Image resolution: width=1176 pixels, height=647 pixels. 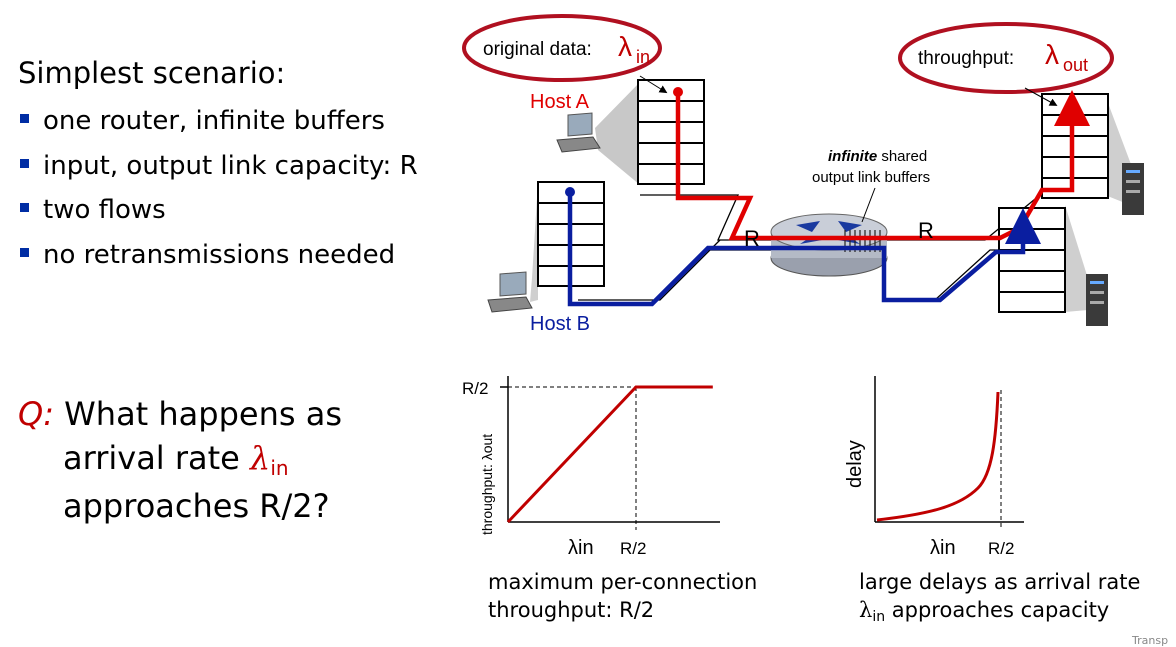 What do you see at coordinates (1075, 65) in the screenshot?
I see `lambda-out-sub: out` at bounding box center [1075, 65].